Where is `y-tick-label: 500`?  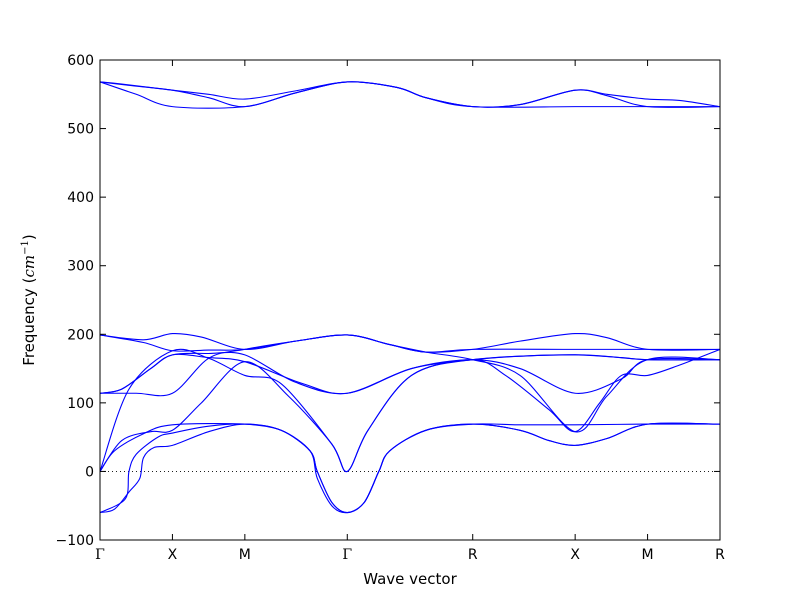 y-tick-label: 500 is located at coordinates (80, 130).